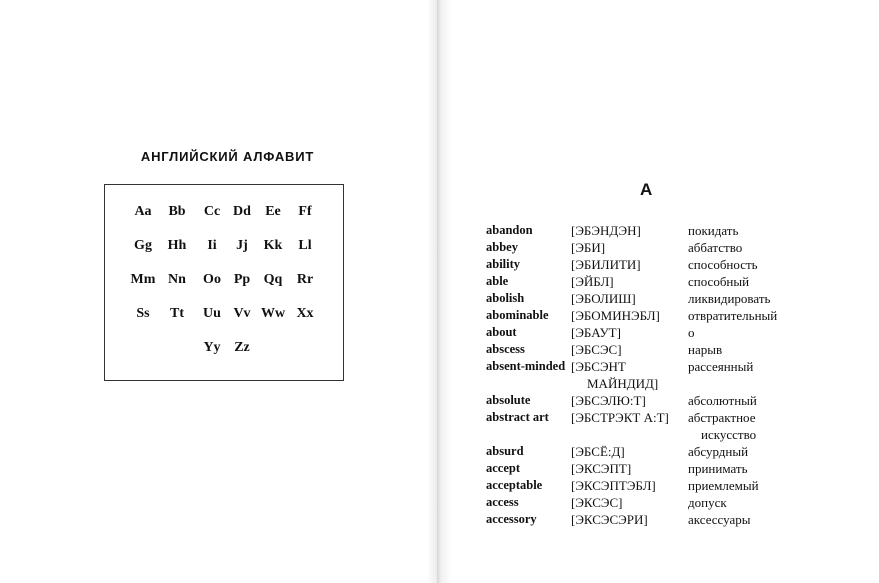 This screenshot has width=879, height=583. Describe the element at coordinates (505, 451) in the screenshot. I see `entry-word: absurd` at that location.